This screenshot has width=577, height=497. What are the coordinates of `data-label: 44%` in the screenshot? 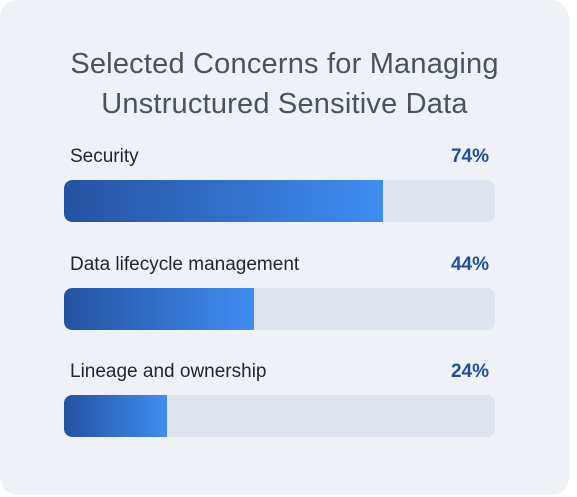 It's located at (469, 264).